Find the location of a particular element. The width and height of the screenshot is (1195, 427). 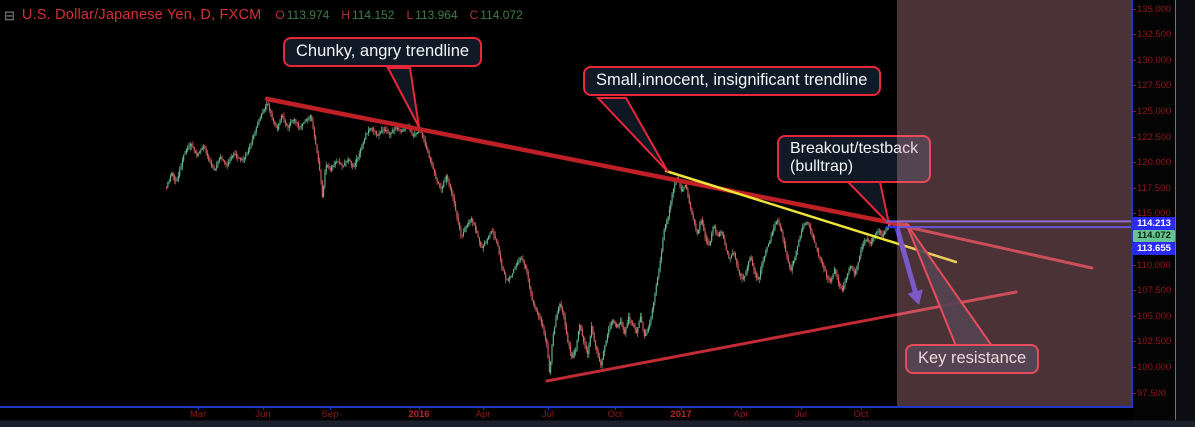

bottom-toolbar-strip is located at coordinates (597, 423).